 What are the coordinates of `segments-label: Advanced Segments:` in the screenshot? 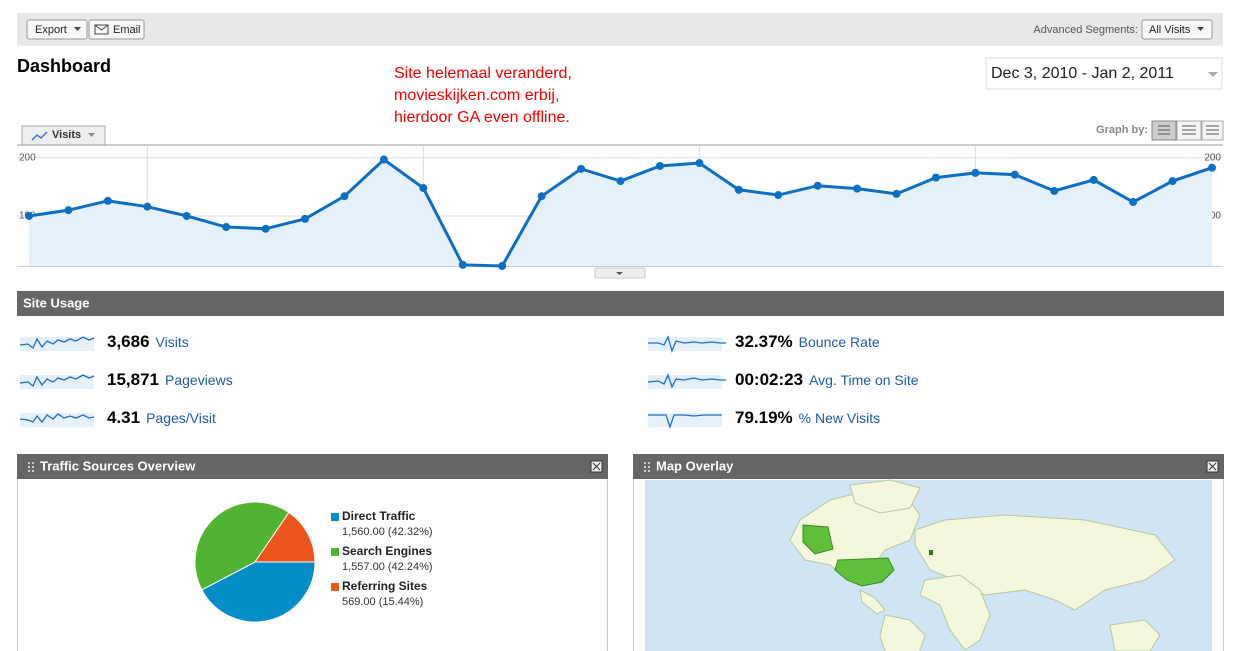 It's located at (1085, 30).